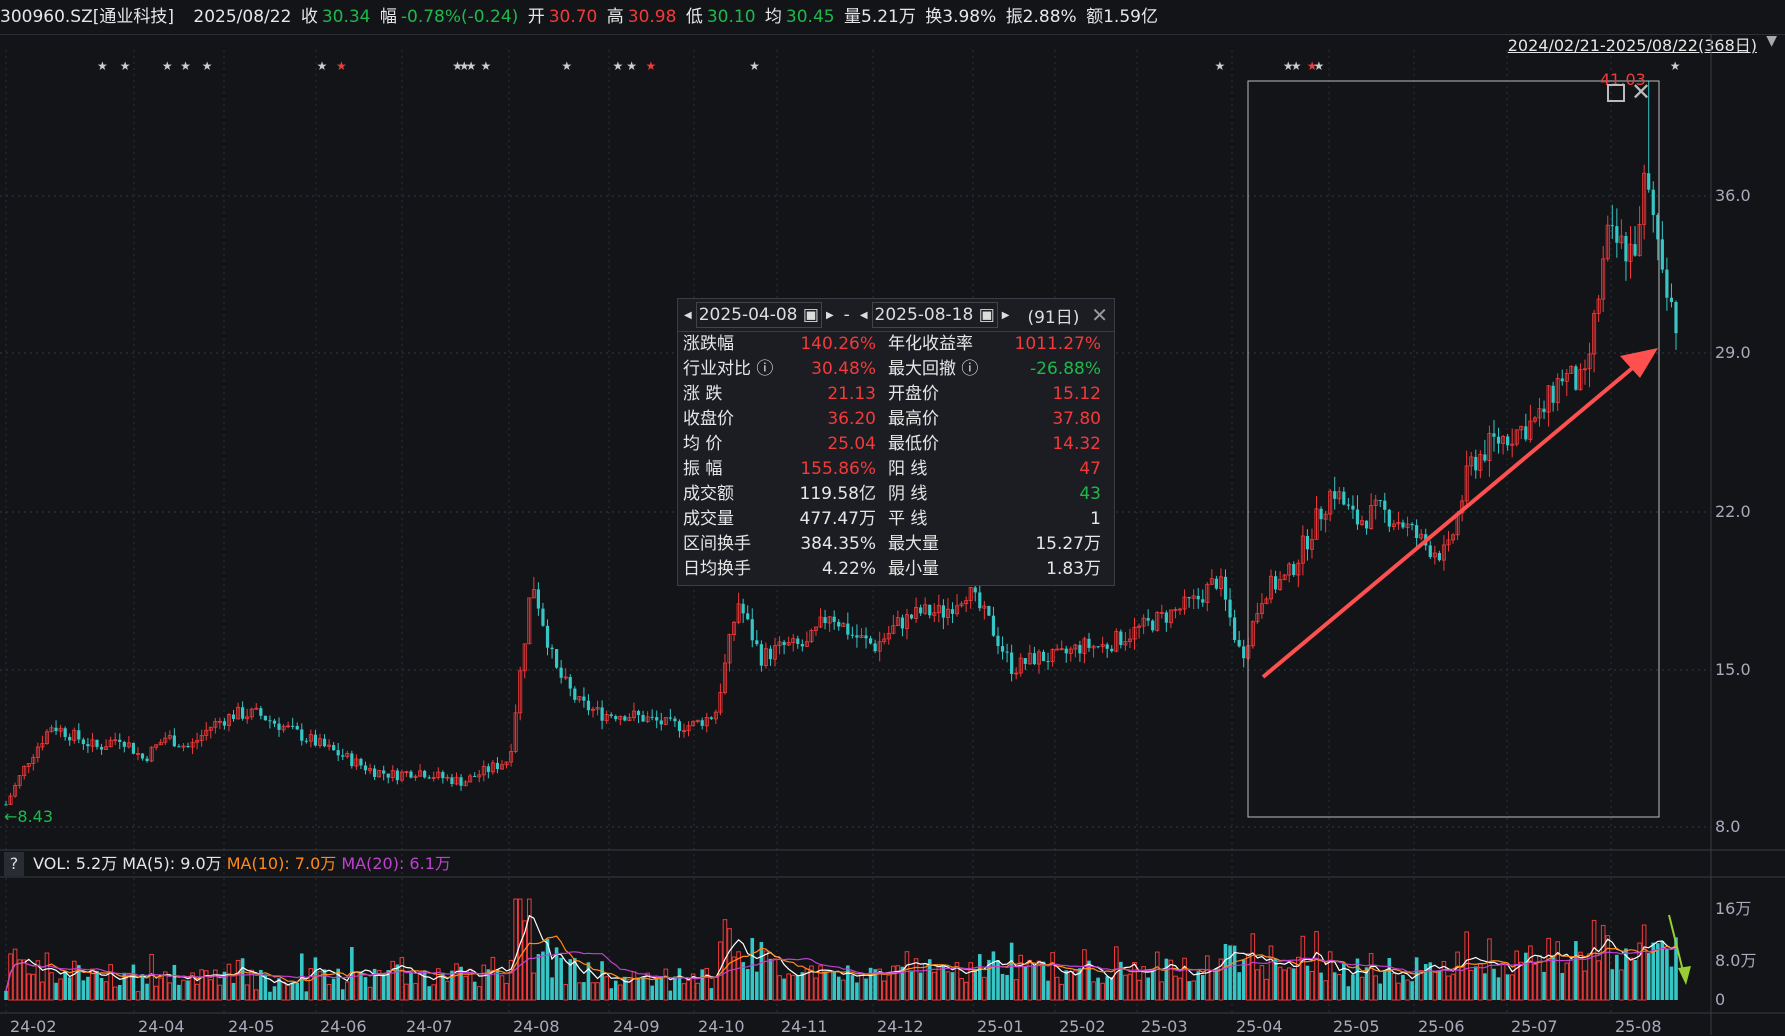  I want to click on stat-label: 平 线, so click(908, 519).